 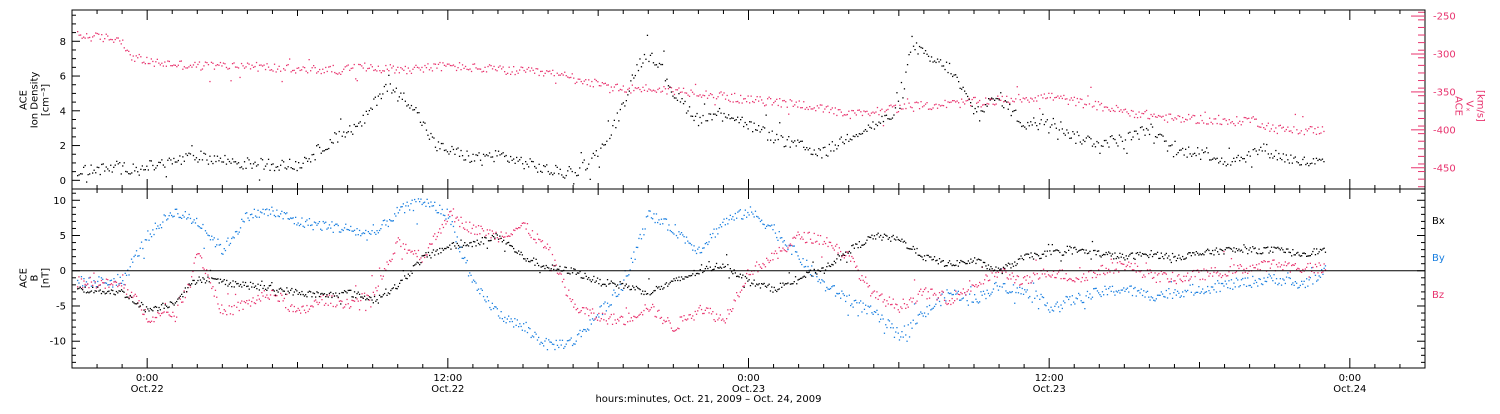 I want to click on x-tick-time-label: 0:00, so click(x=1350, y=378).